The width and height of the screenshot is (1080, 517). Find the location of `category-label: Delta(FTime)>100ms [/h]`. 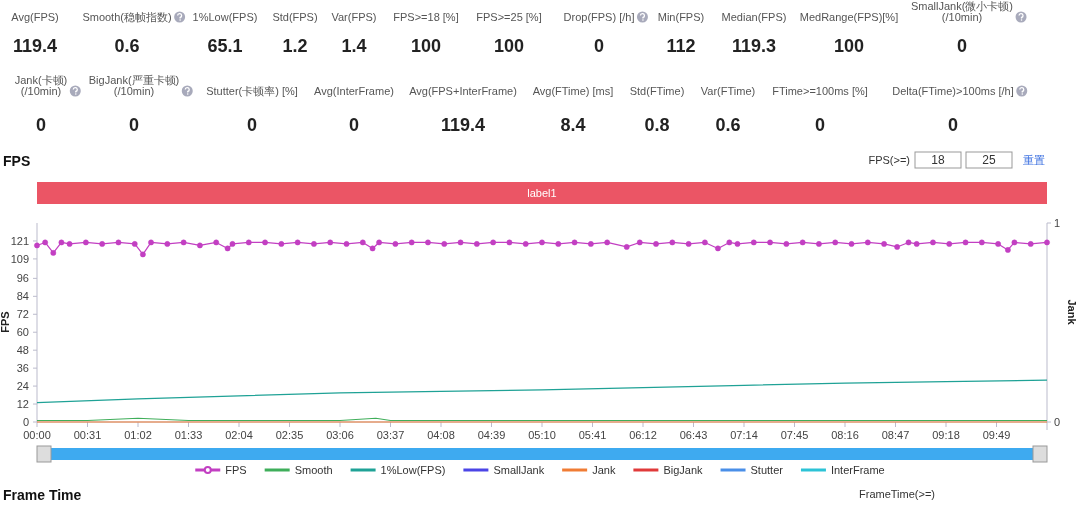

category-label: Delta(FTime)>100ms [/h] is located at coordinates (953, 91).